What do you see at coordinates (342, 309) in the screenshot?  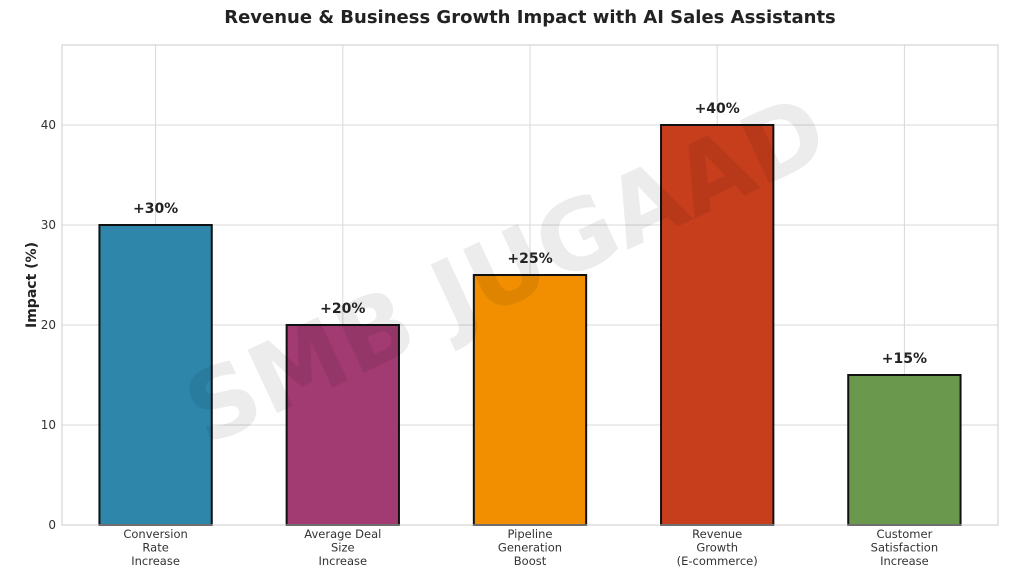 I see `data-label: +20%` at bounding box center [342, 309].